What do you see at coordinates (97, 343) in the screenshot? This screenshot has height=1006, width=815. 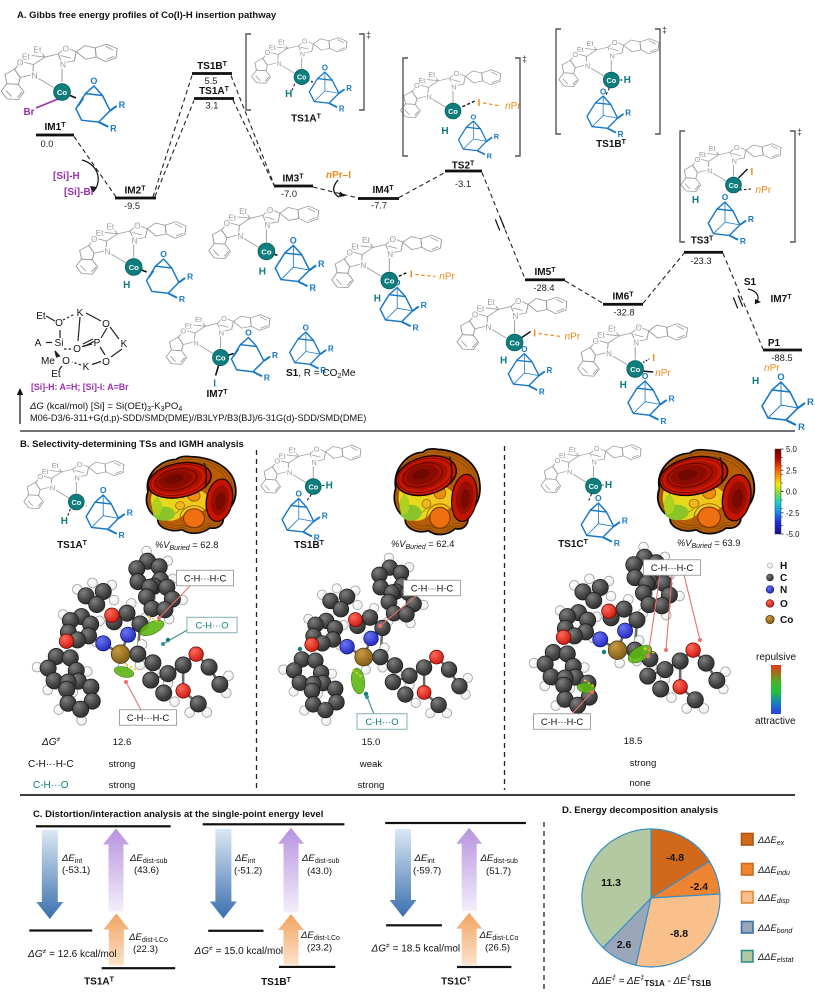 I see `svg-text: P` at bounding box center [97, 343].